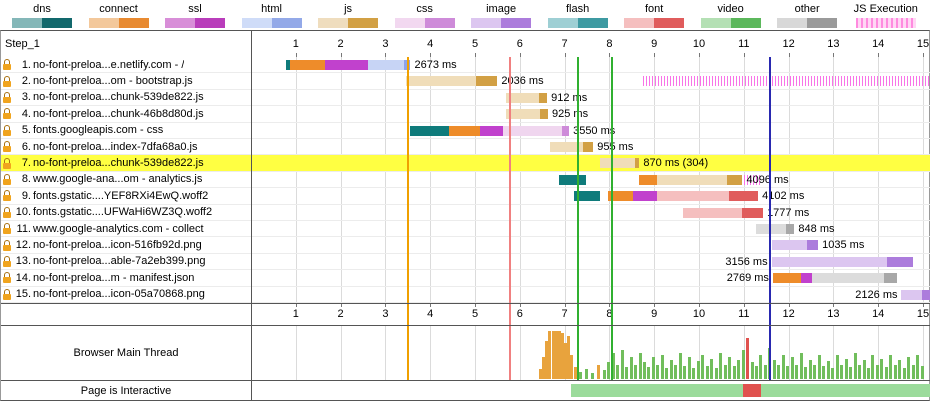 This screenshot has width=930, height=401. What do you see at coordinates (126, 278) in the screenshot?
I see `request-label-row: 14. no-font-preloa...m - manifest.json` at bounding box center [126, 278].